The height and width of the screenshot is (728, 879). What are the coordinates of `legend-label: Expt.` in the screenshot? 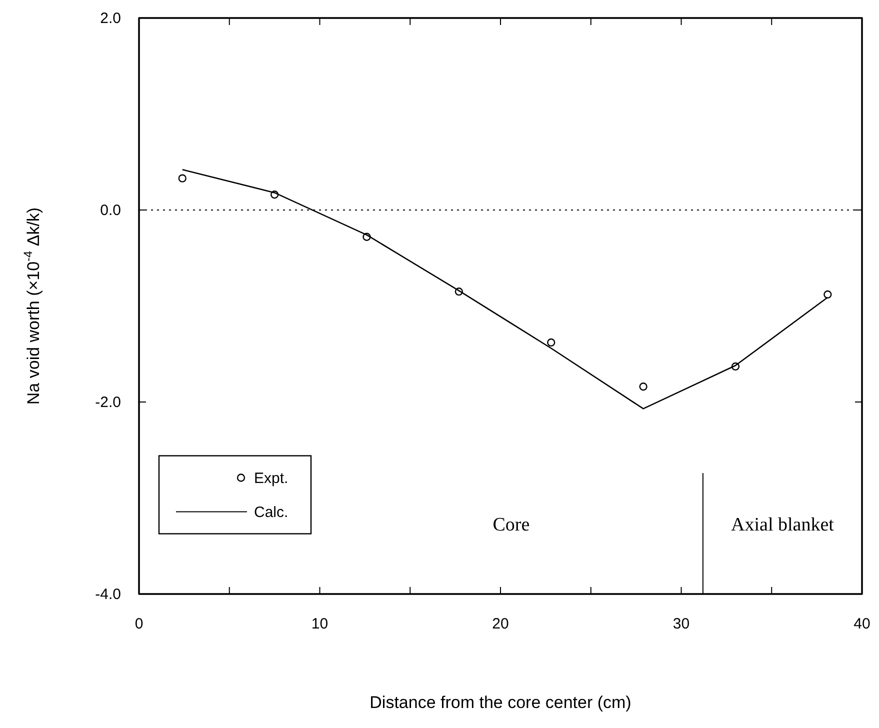 It's located at (271, 478).